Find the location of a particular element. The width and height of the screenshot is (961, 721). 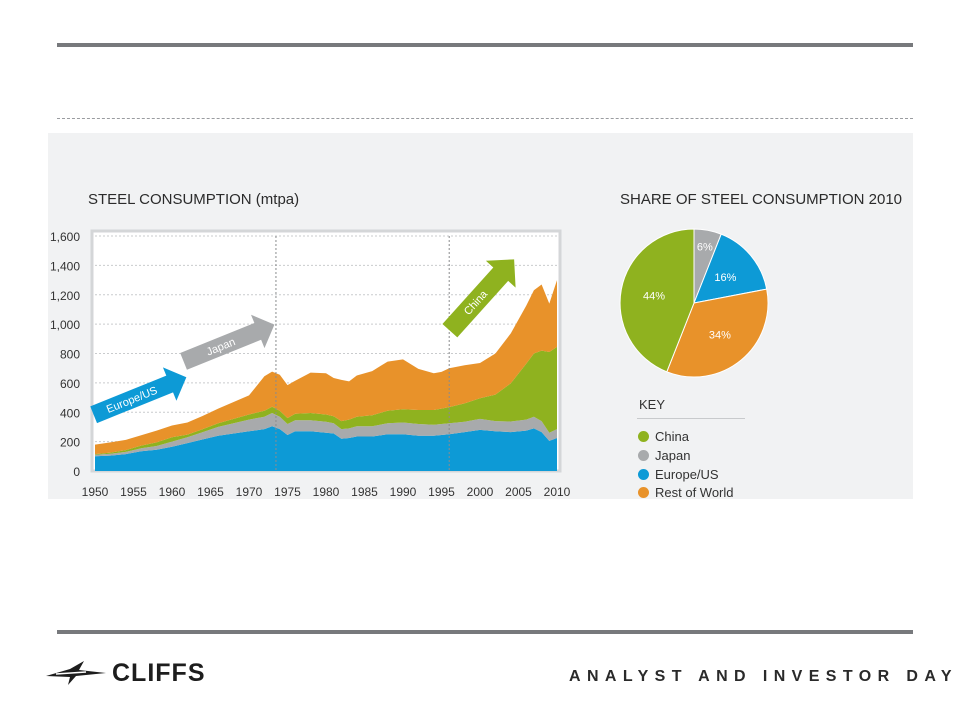

x-tick-label: 2010 is located at coordinates (557, 492).